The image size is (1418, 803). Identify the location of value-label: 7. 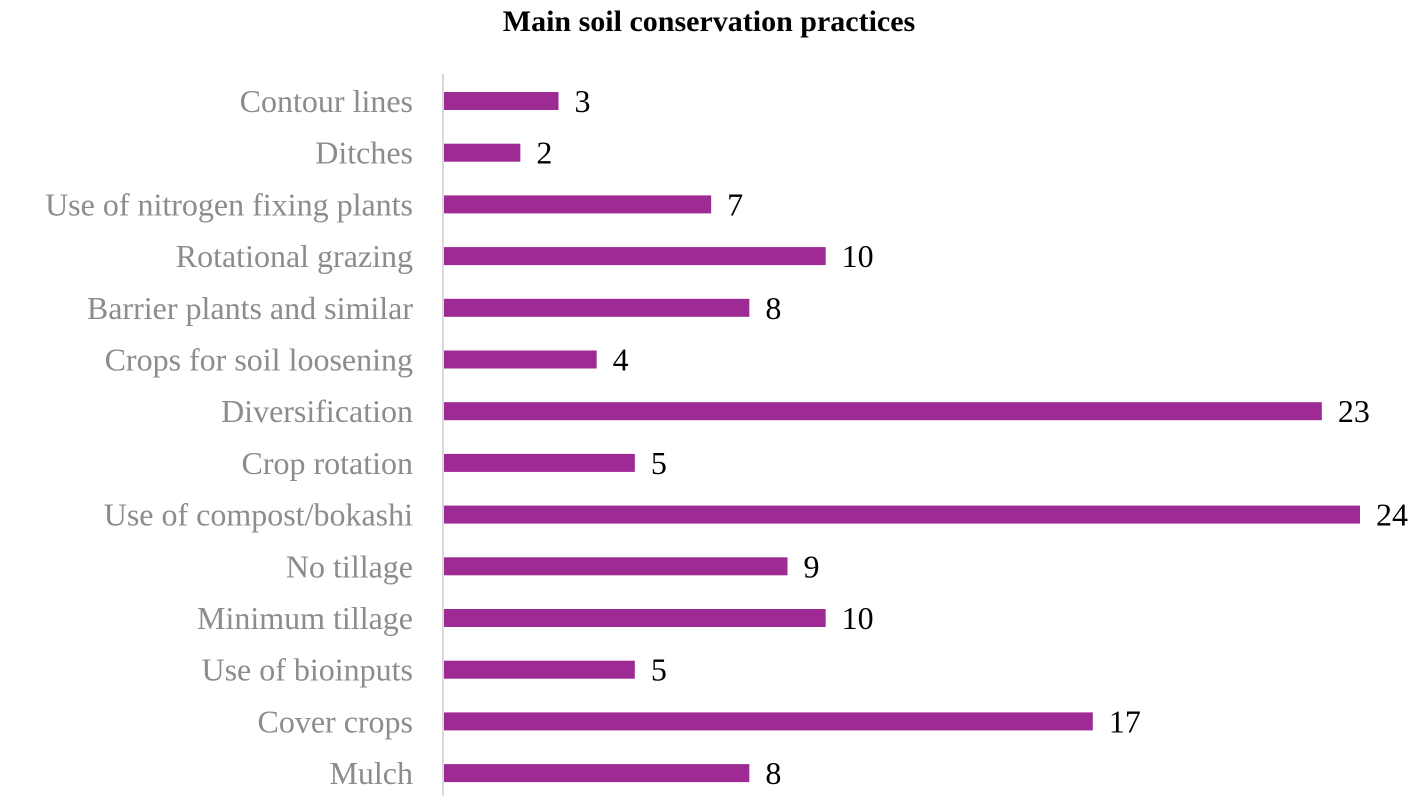
(735, 204).